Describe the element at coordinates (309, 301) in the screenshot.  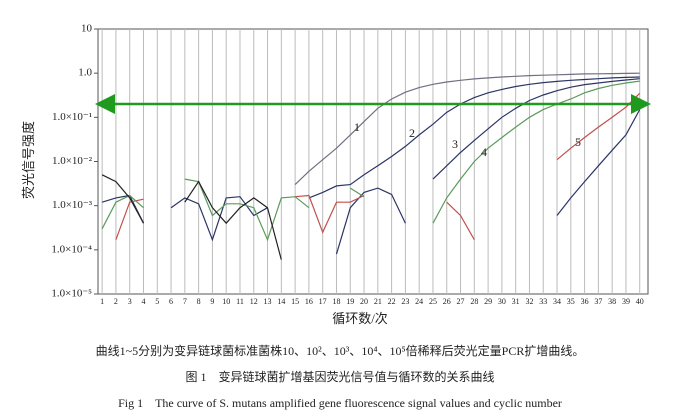
I see `x-tick-label: 16` at that location.